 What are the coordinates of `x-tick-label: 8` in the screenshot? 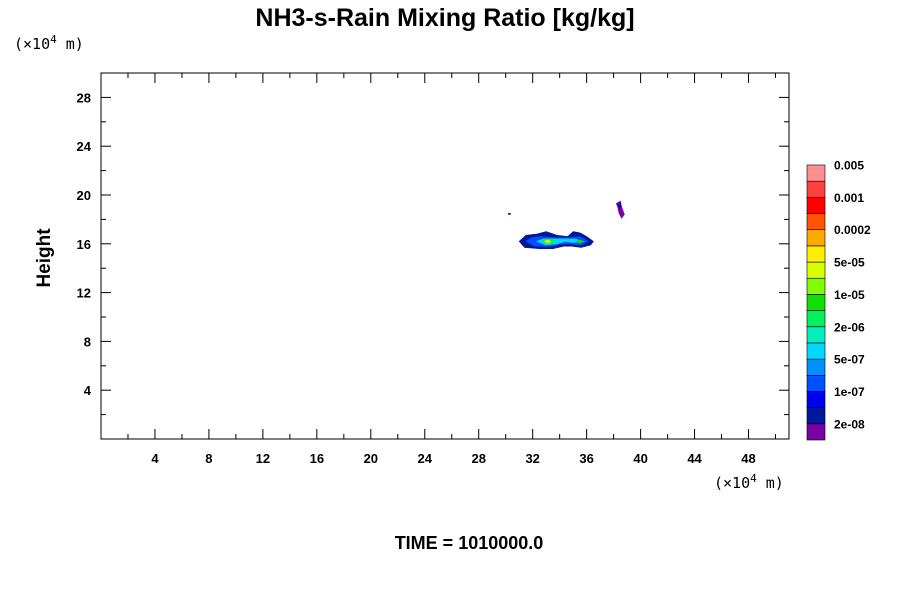 It's located at (208, 458).